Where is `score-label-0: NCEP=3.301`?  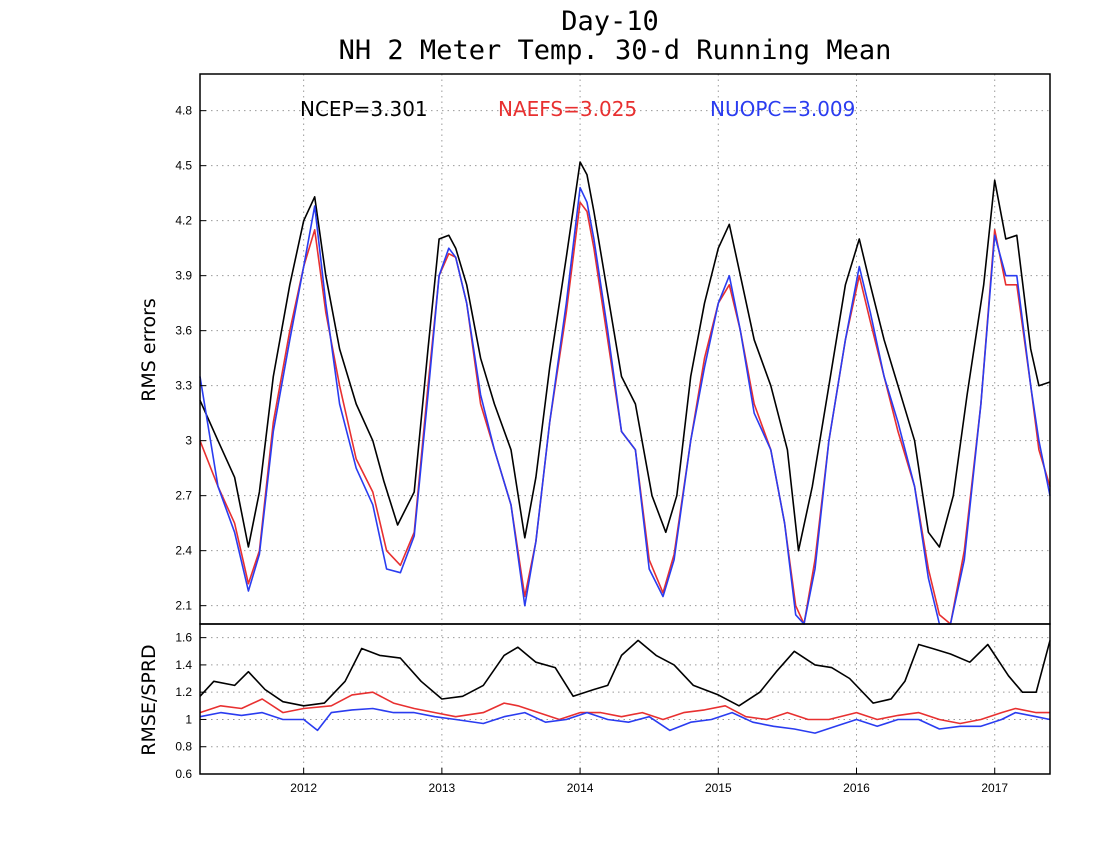
score-label-0: NCEP=3.301 is located at coordinates (364, 109).